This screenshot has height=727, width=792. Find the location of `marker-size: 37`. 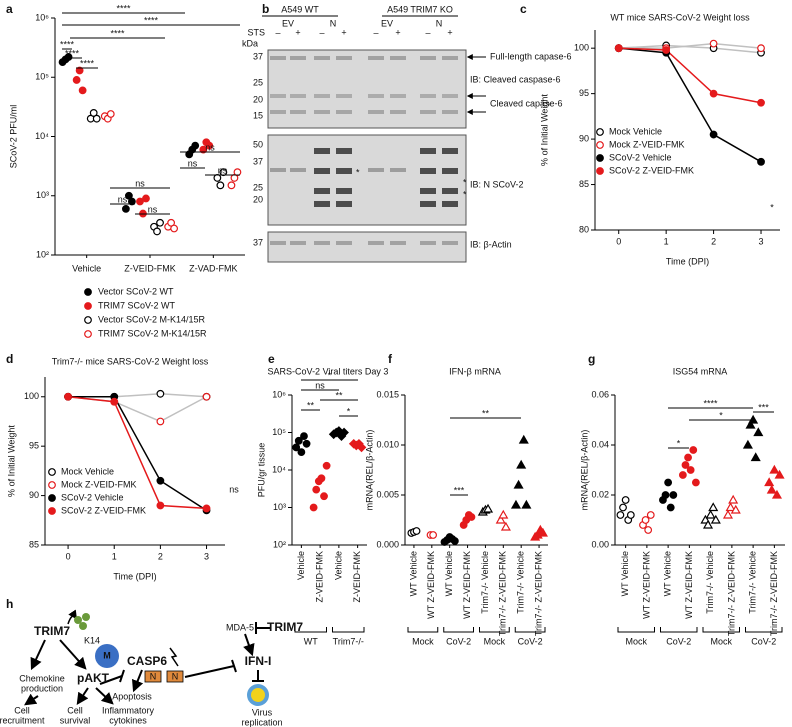

marker-size: 37 is located at coordinates (258, 242).